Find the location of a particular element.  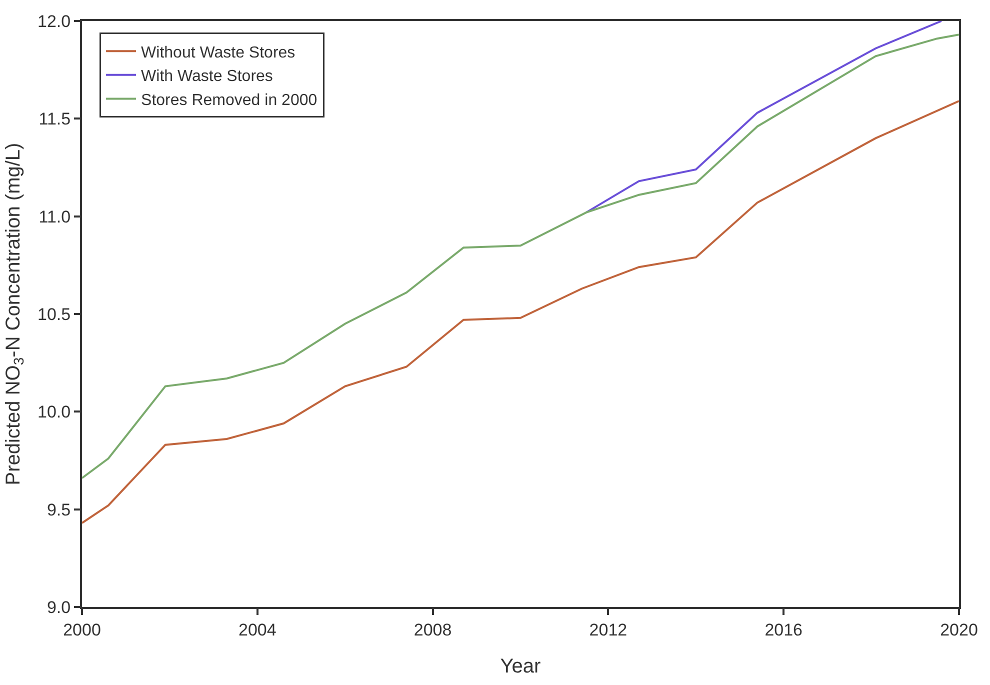

y-tick-label: 9.5 is located at coordinates (58, 510).